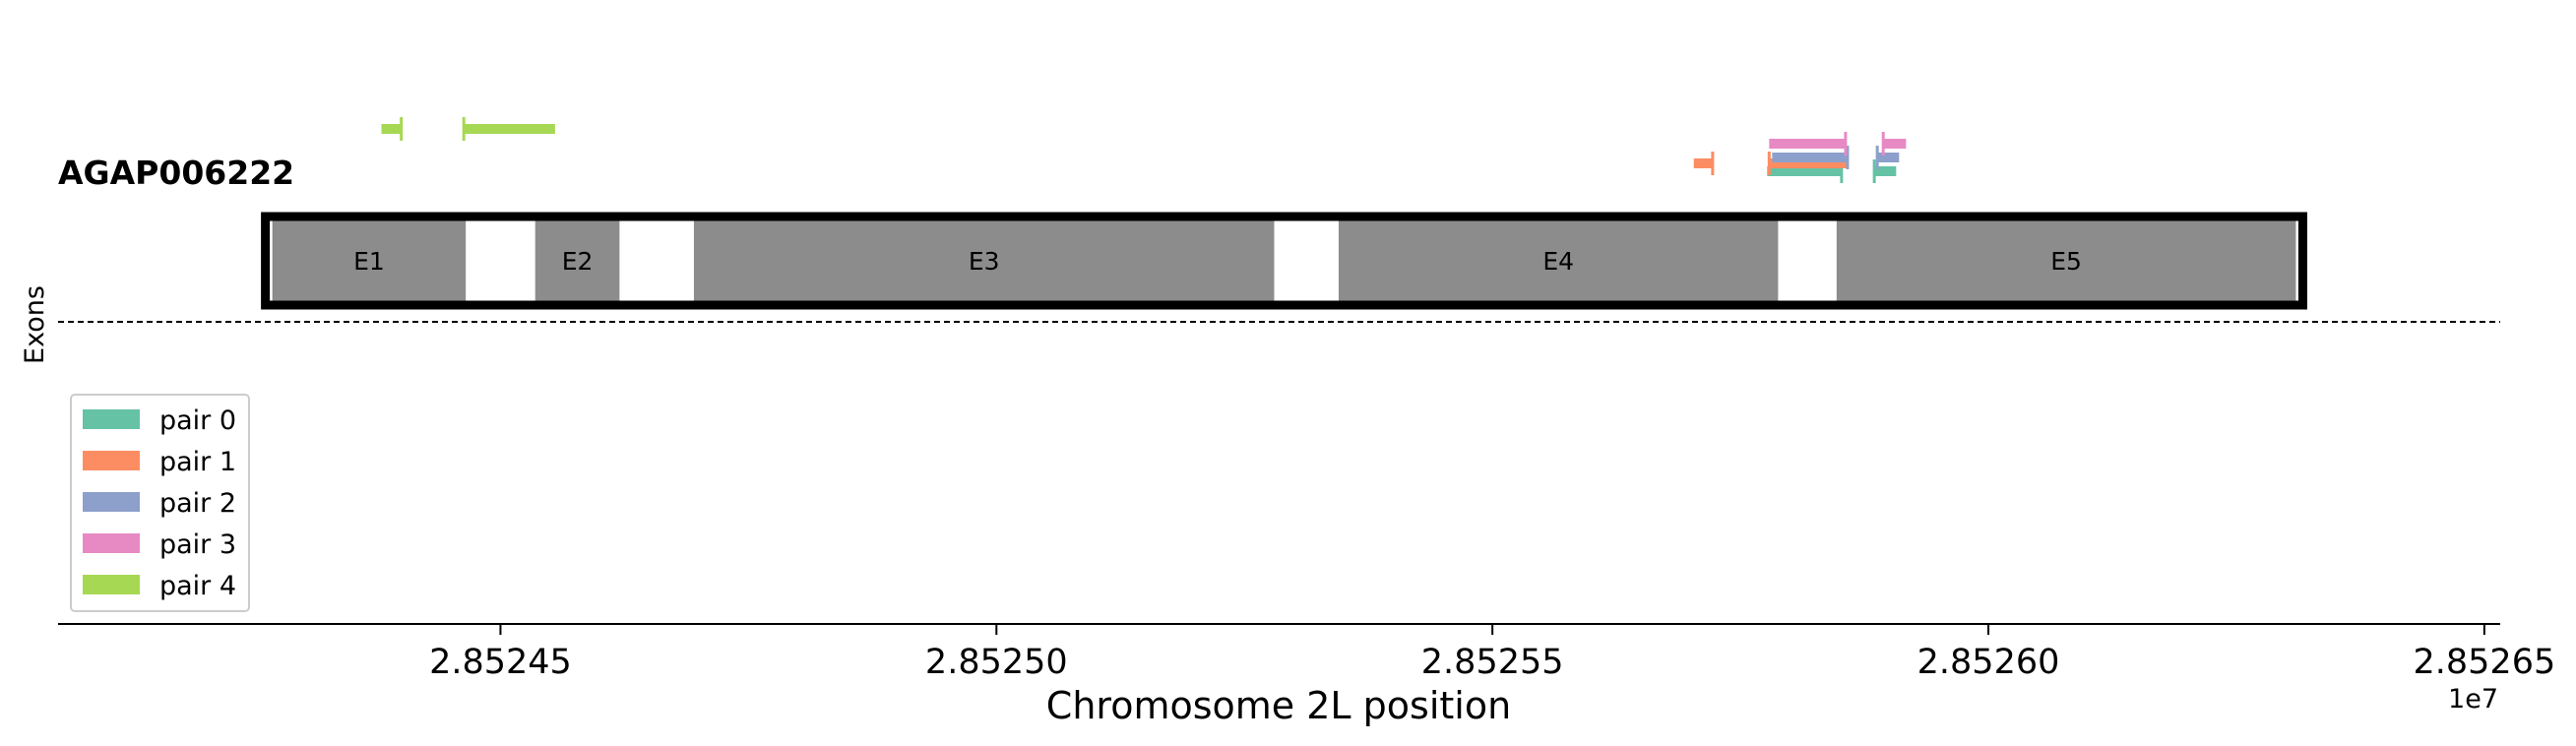 This screenshot has height=746, width=2576. I want to click on exon-e4, so click(1558, 261).